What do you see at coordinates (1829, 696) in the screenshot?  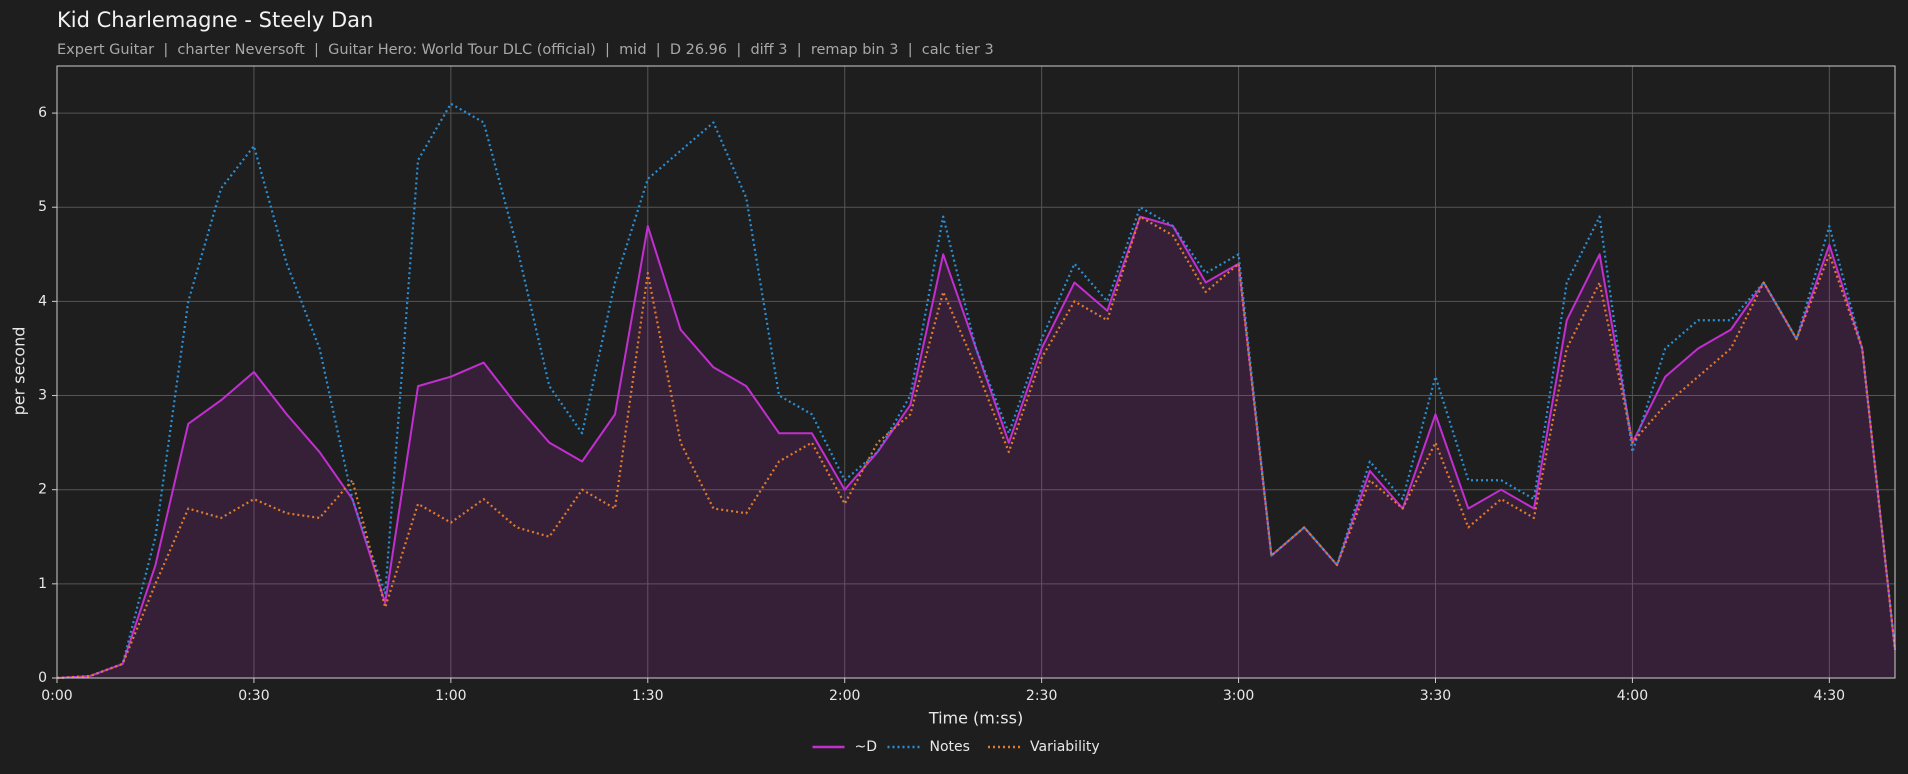 I see `x-tick-label: 4:30` at bounding box center [1829, 696].